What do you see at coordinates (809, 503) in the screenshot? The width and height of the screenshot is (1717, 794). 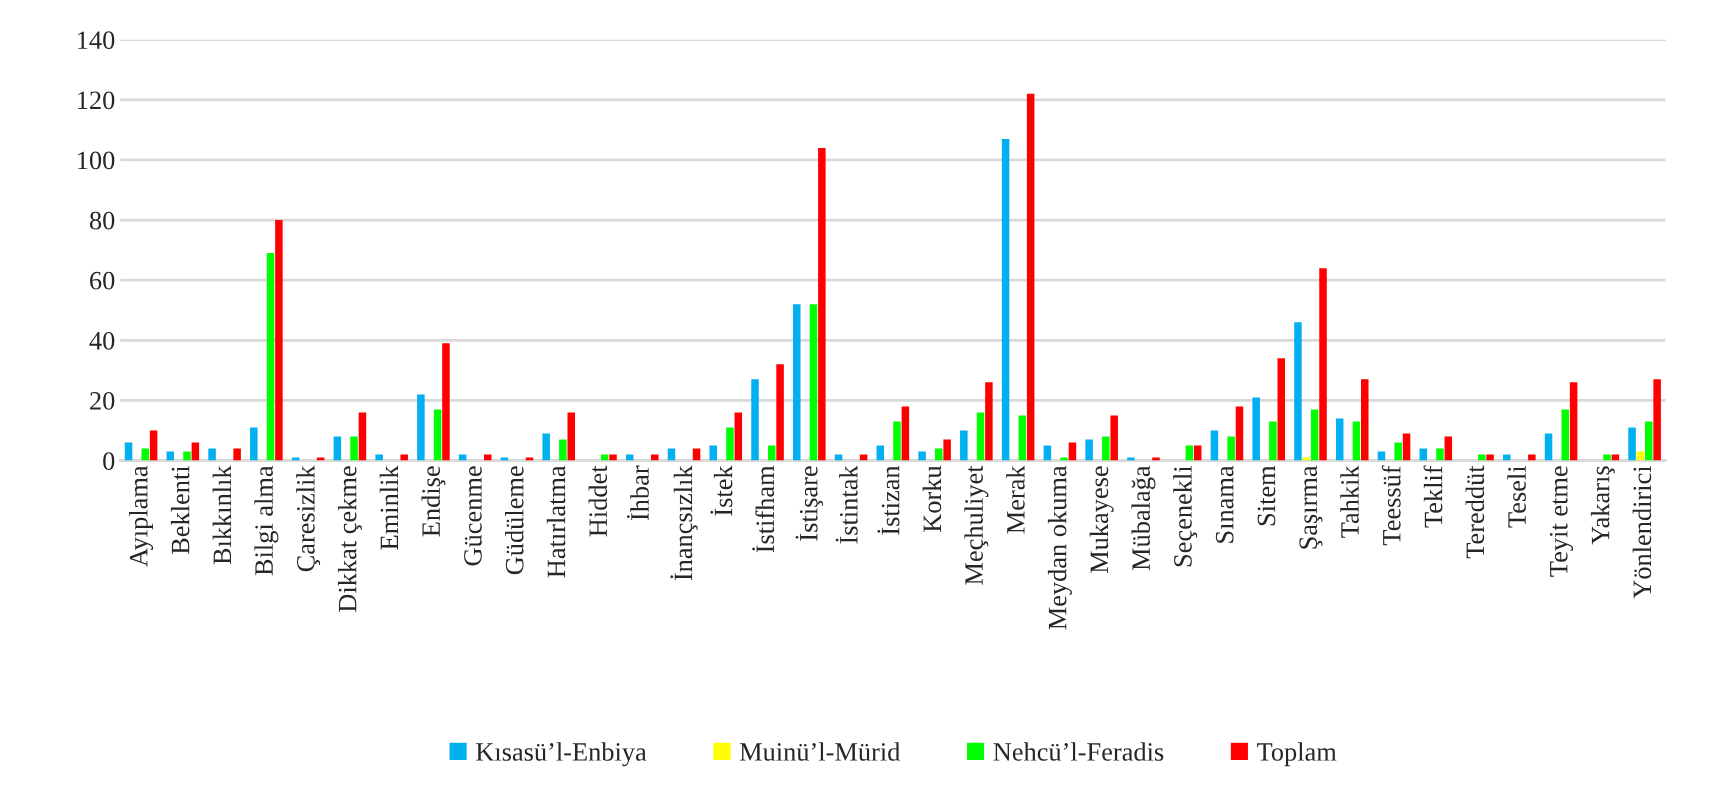 I see `x-tick-label: İstişare` at bounding box center [809, 503].